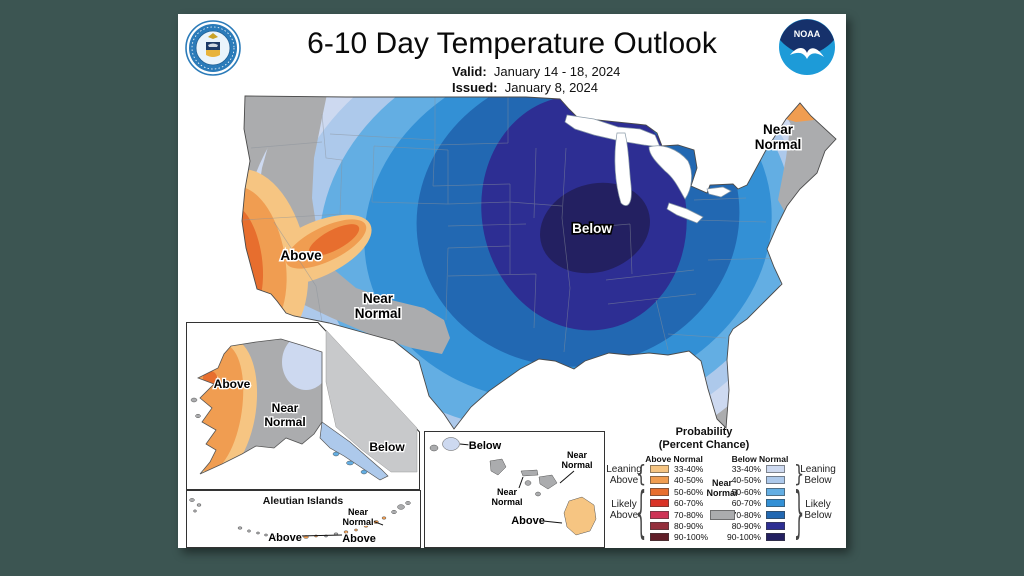 This screenshot has height=576, width=1024. Describe the element at coordinates (303, 501) in the screenshot. I see `aleutians-title: Aleutian Islands` at that location.